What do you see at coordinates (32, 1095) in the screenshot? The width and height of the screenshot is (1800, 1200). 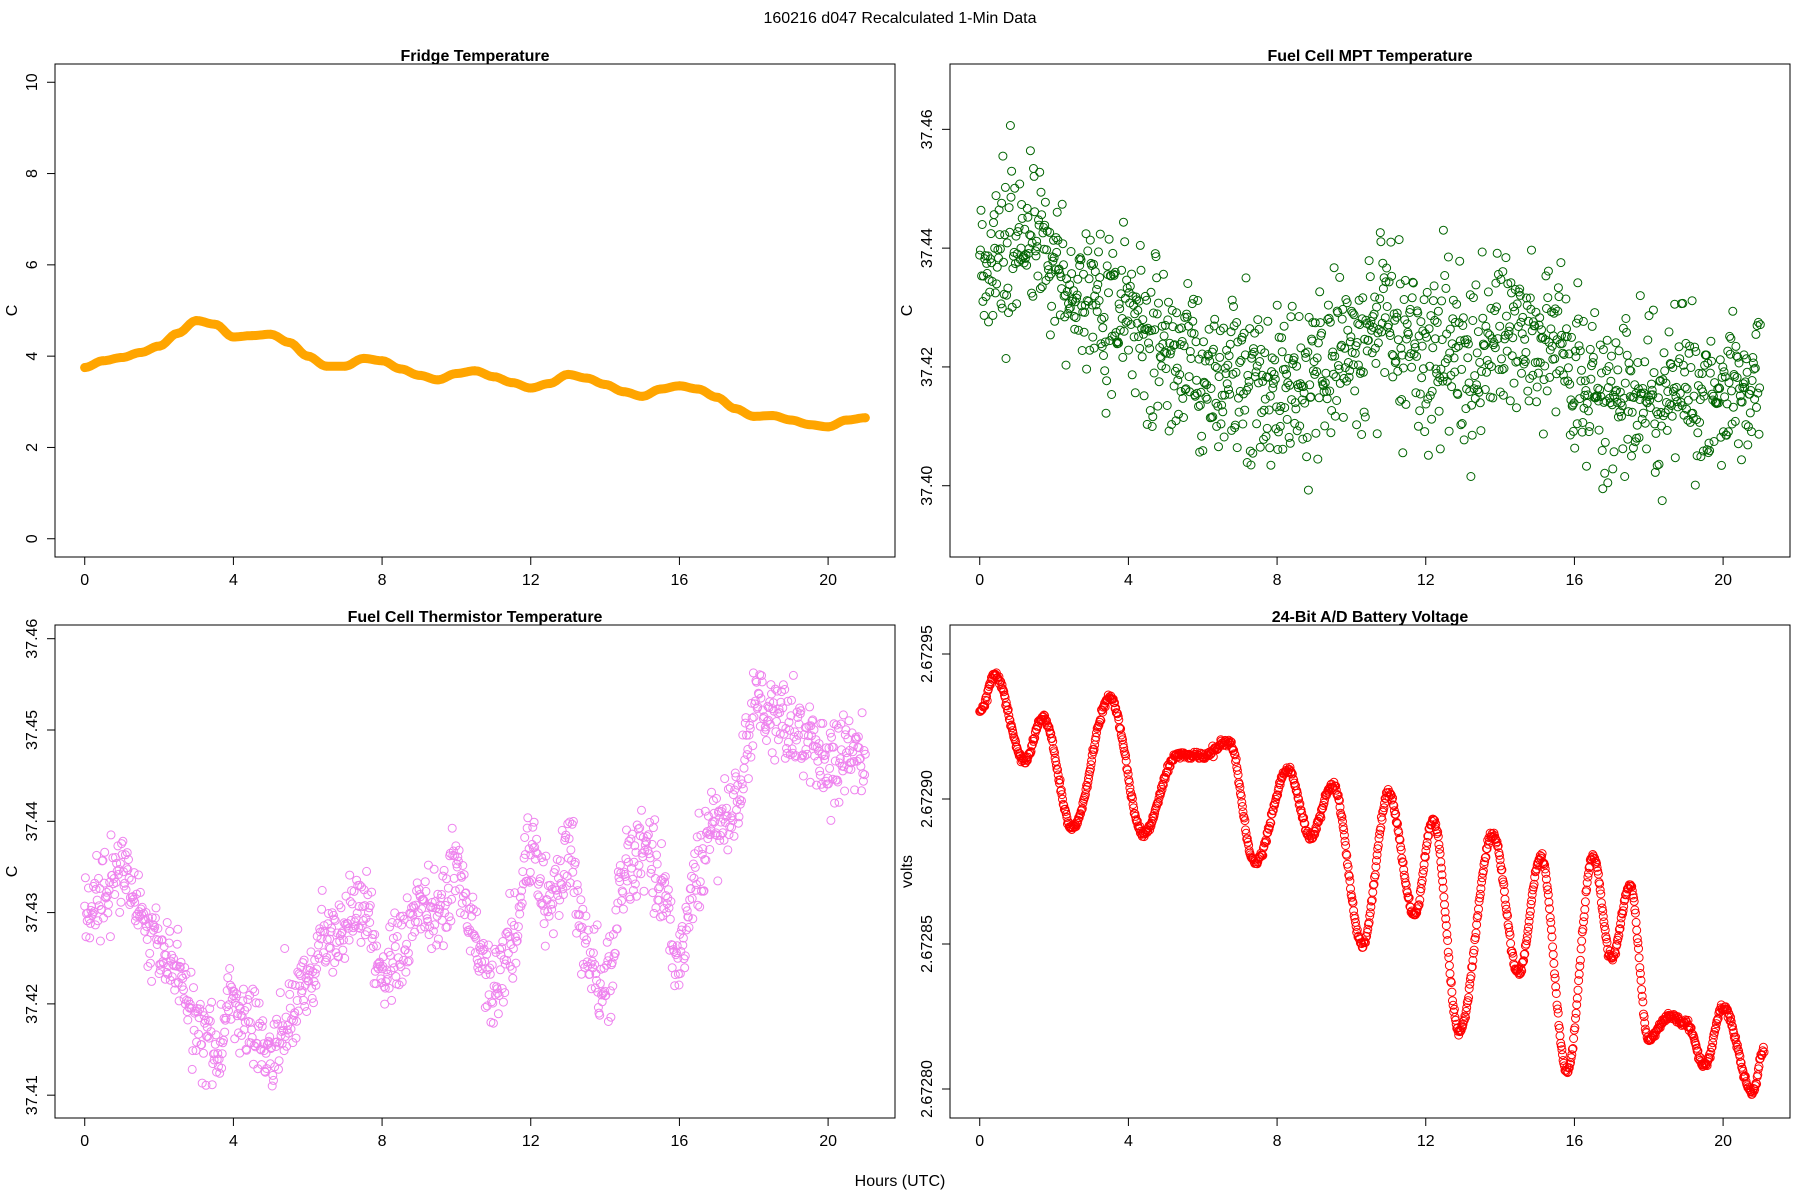 I see `y-tick-label: 37.41` at bounding box center [32, 1095].